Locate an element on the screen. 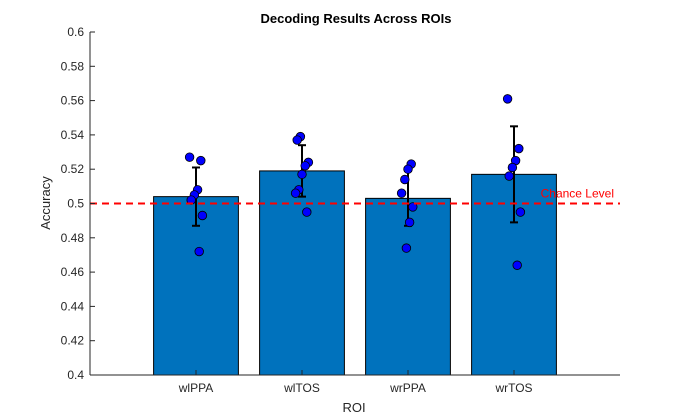 The width and height of the screenshot is (685, 420). y-tick-label: 0.48 is located at coordinates (73, 238).